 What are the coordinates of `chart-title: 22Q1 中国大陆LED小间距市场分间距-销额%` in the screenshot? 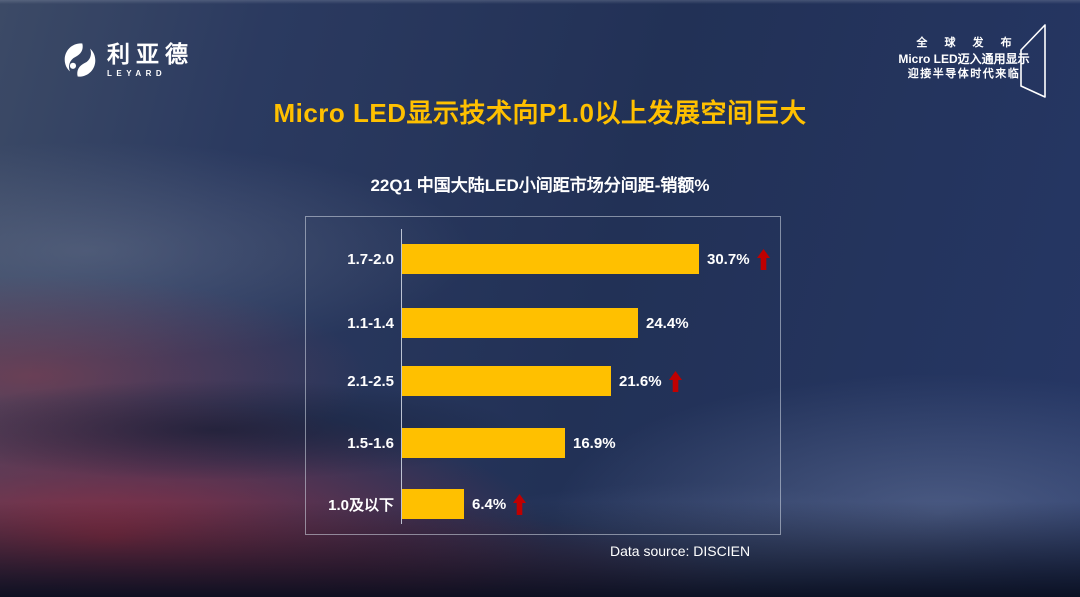 It's located at (540, 185).